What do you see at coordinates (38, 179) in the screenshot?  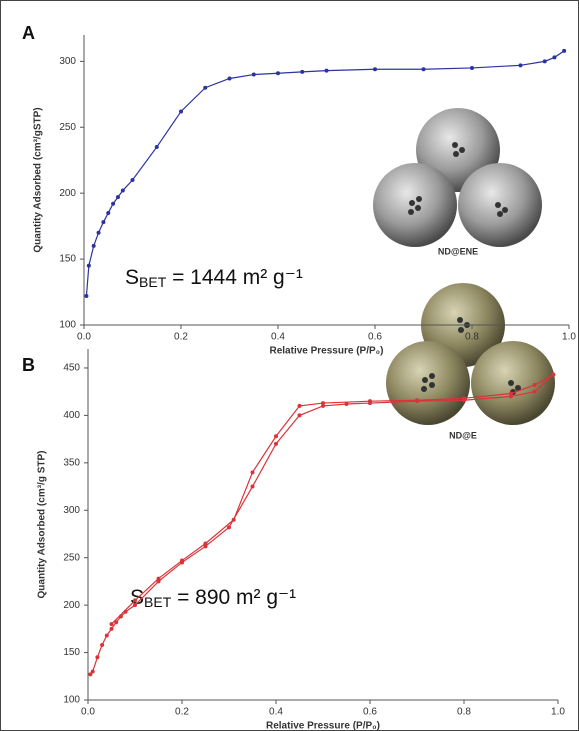 I see `y-axis-label: Quantity Adsorbed (cm³/gSTP)` at bounding box center [38, 179].